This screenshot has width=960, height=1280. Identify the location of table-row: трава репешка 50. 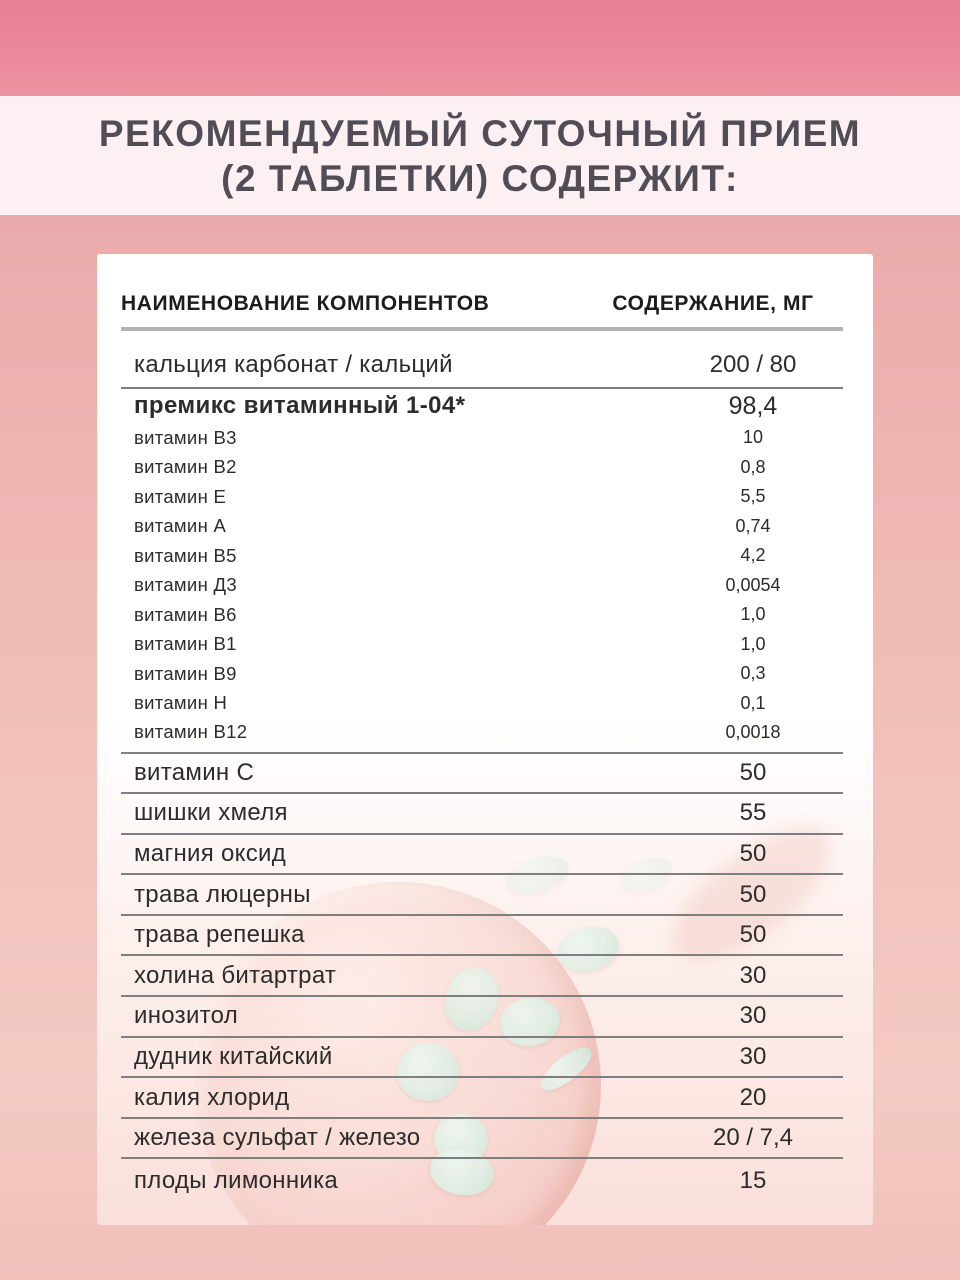
(482, 936).